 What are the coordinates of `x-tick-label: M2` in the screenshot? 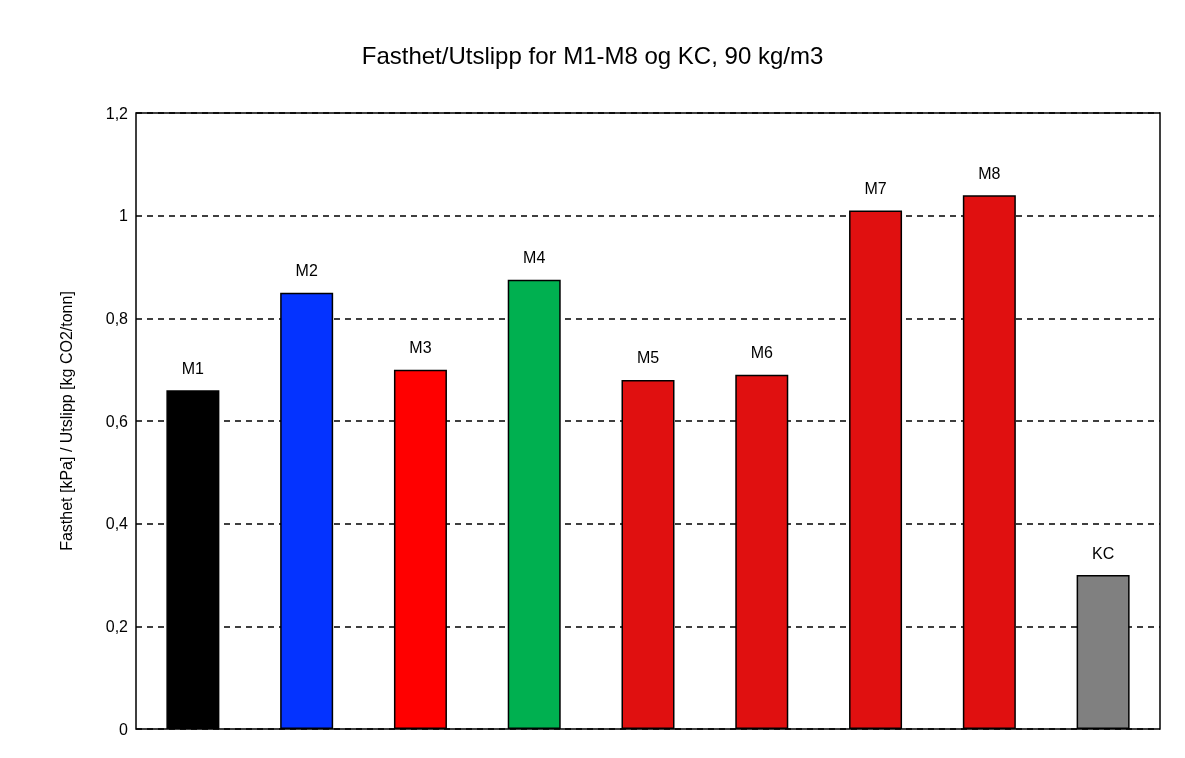 It's located at (306, 271).